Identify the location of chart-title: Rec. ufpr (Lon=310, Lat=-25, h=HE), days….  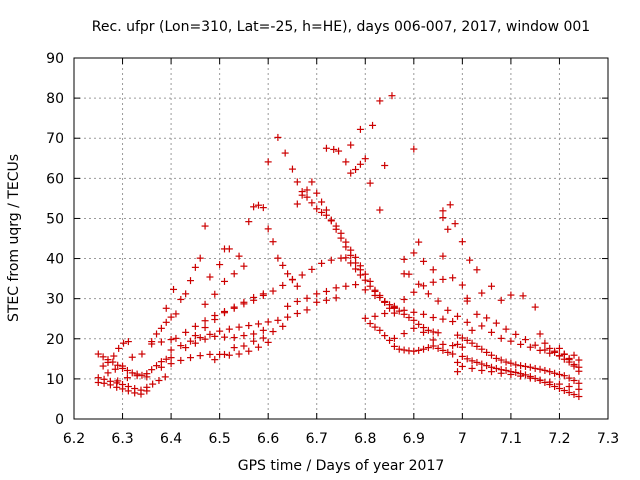
(341, 27).